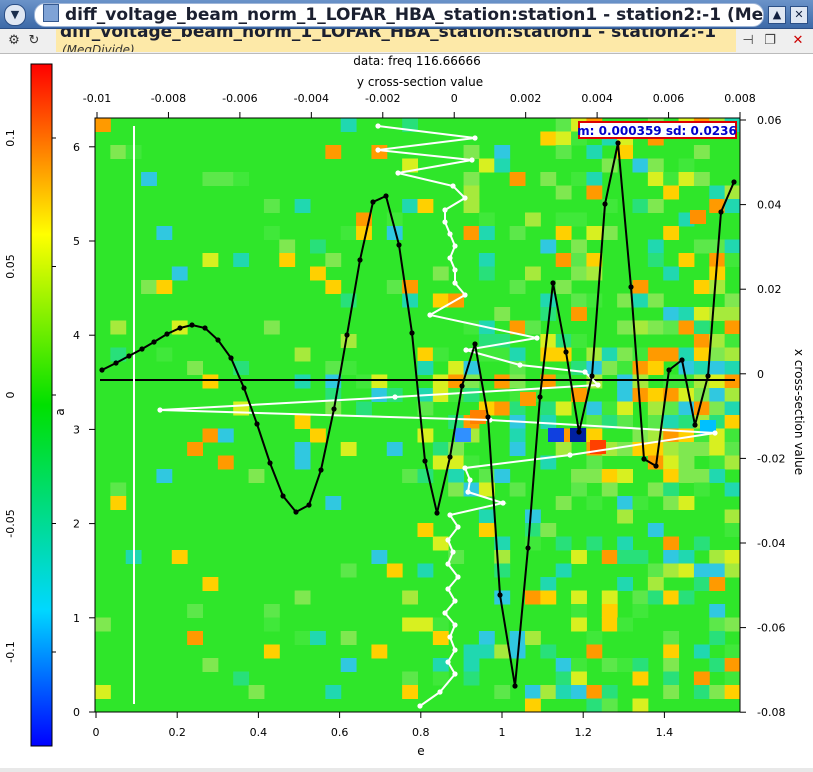 The image size is (813, 772). Describe the element at coordinates (76, 147) in the screenshot. I see `left-tick-label: 6` at that location.